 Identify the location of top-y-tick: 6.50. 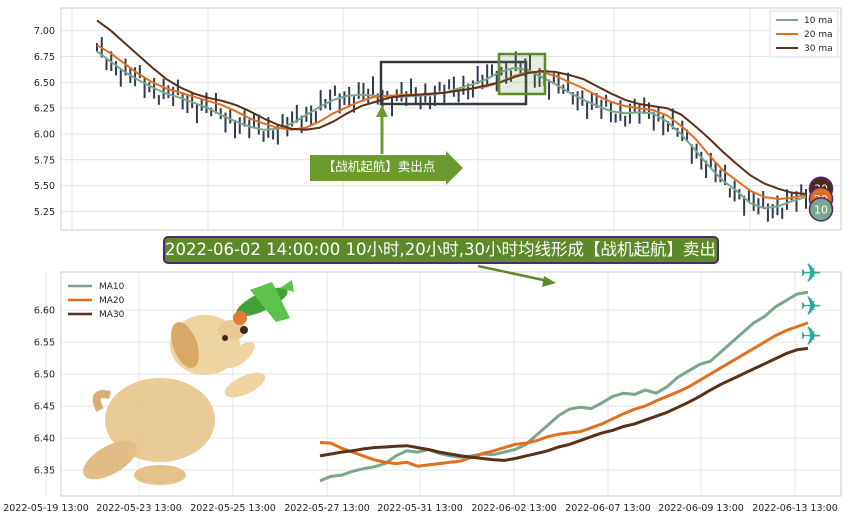
(44, 83).